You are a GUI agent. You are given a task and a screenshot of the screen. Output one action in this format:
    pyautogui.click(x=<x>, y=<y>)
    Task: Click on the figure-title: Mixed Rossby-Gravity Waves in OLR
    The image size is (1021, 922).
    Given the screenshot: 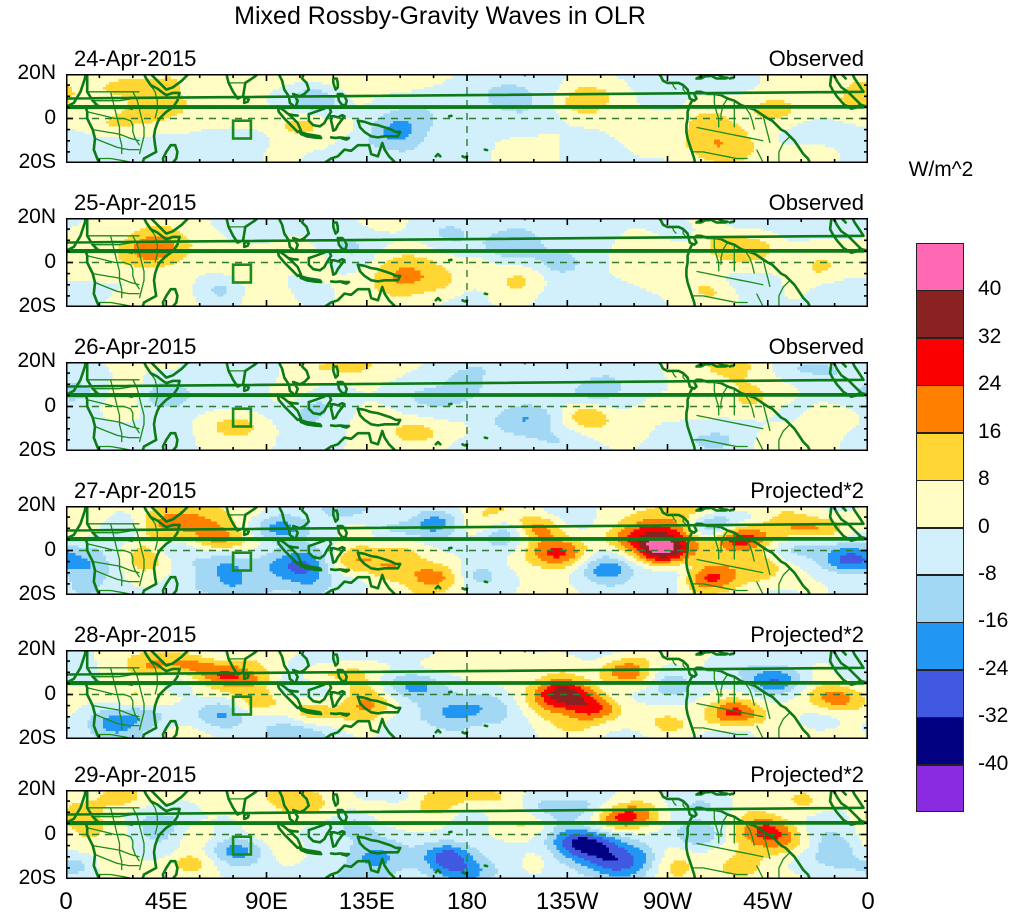 What is the action you would take?
    pyautogui.click(x=440, y=16)
    